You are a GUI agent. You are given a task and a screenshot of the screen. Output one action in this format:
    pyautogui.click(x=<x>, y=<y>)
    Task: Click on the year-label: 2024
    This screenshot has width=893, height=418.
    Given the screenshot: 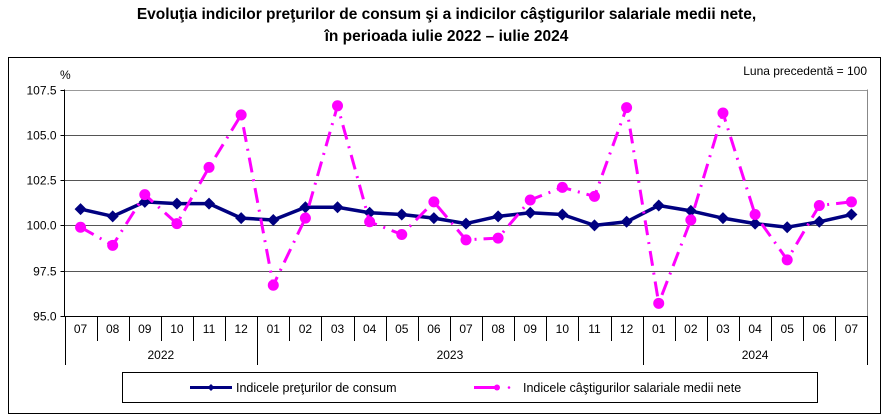 What is the action you would take?
    pyautogui.click(x=755, y=355)
    